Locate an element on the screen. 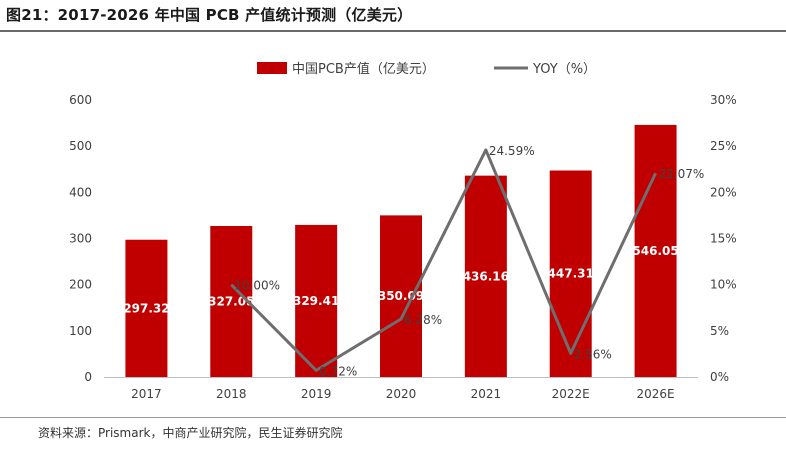  y-right-tick: 0% is located at coordinates (719, 377).